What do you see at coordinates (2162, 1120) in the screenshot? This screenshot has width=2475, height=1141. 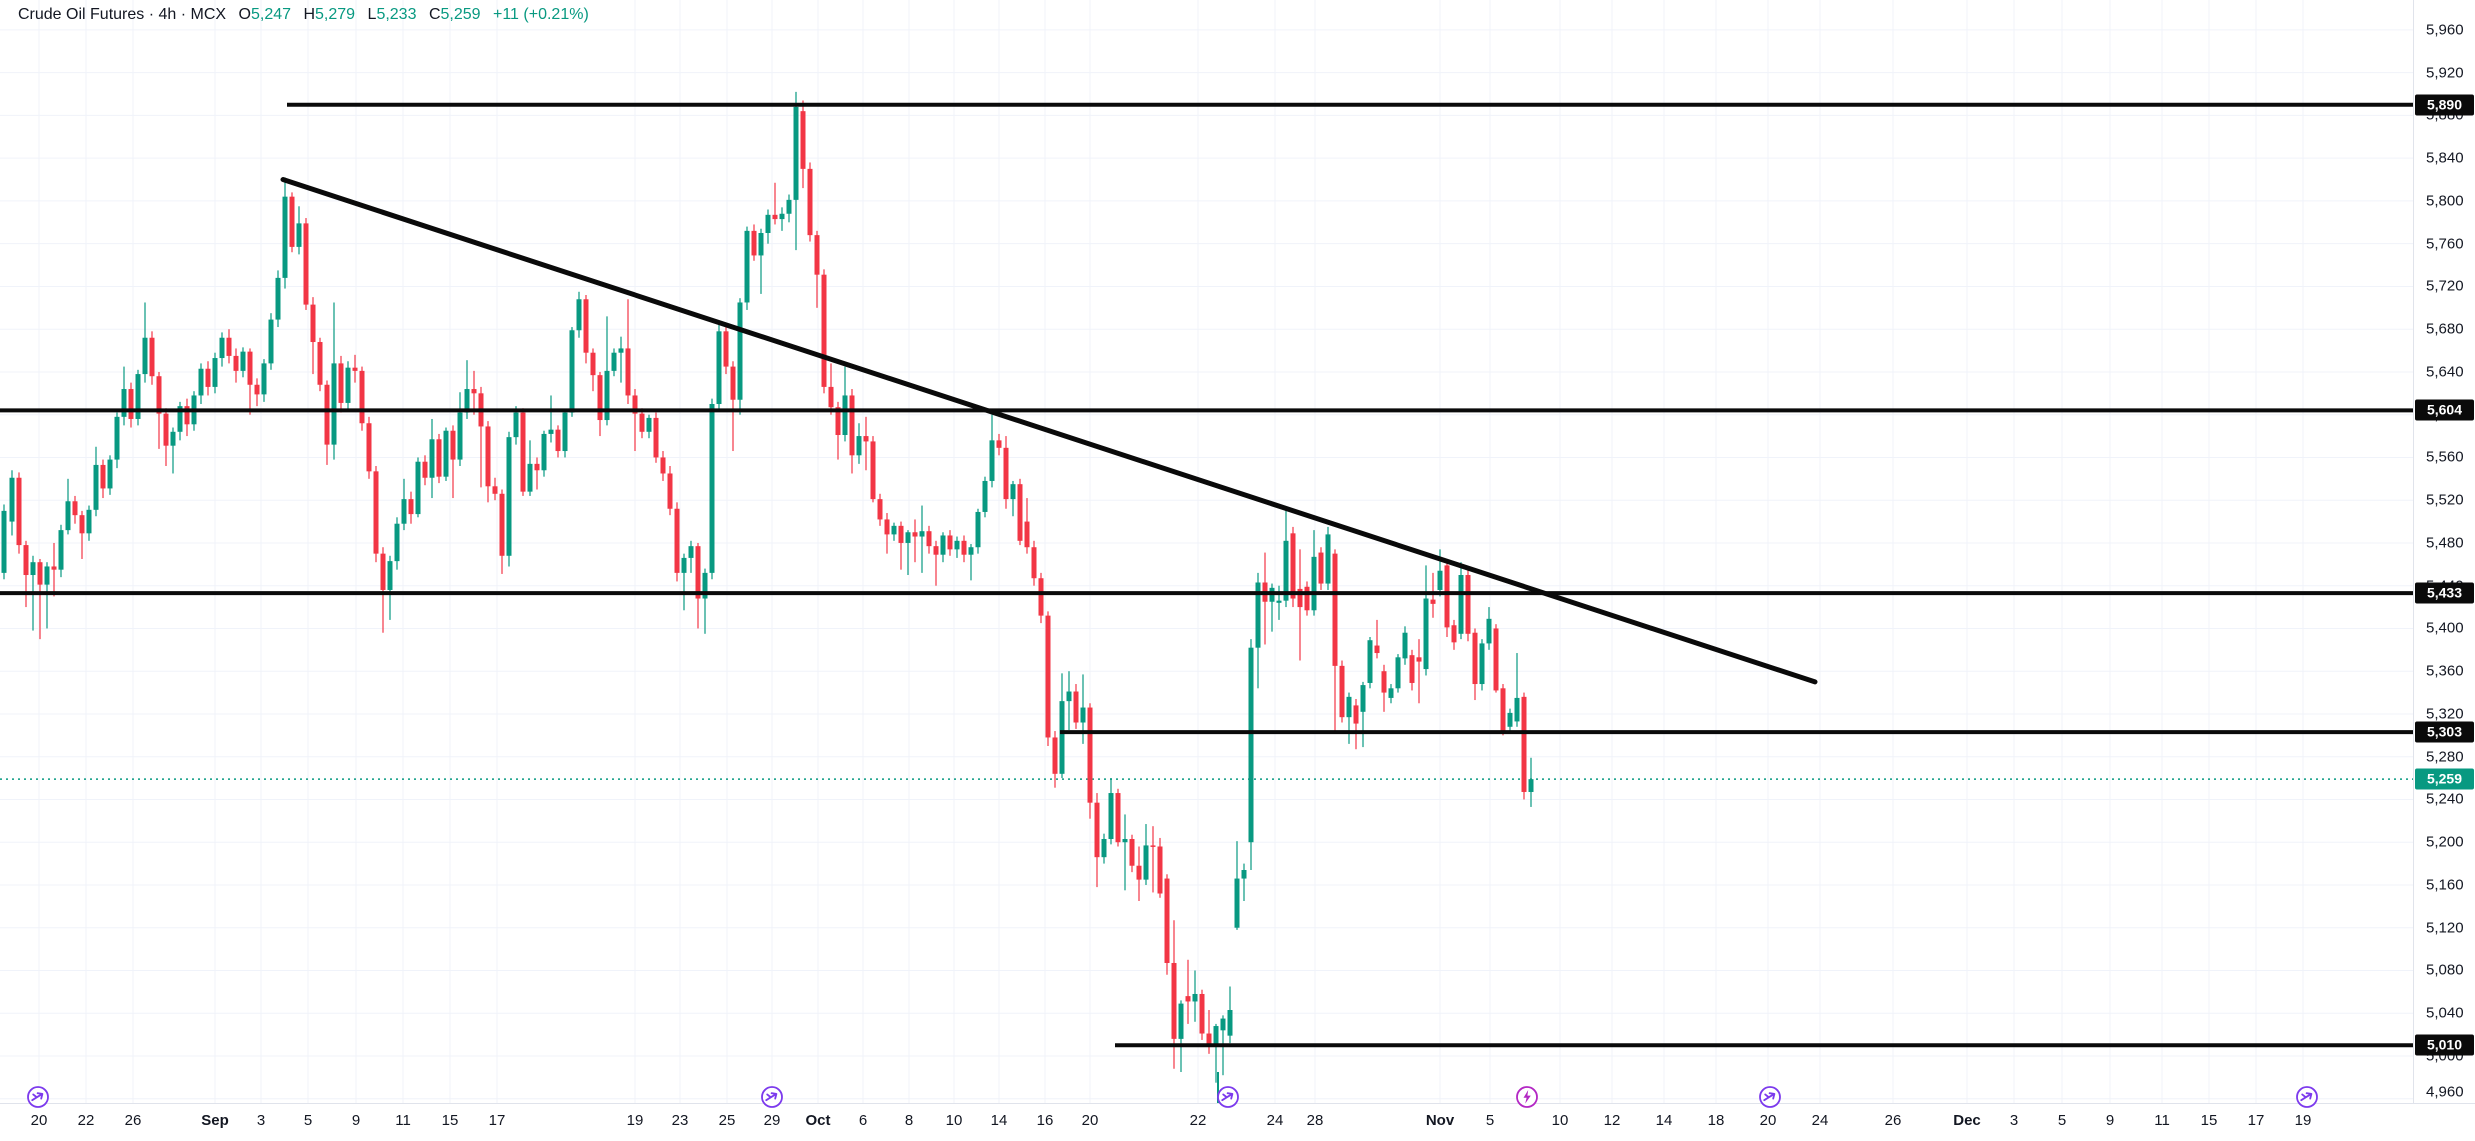 I see `time-axis-label: 11` at bounding box center [2162, 1120].